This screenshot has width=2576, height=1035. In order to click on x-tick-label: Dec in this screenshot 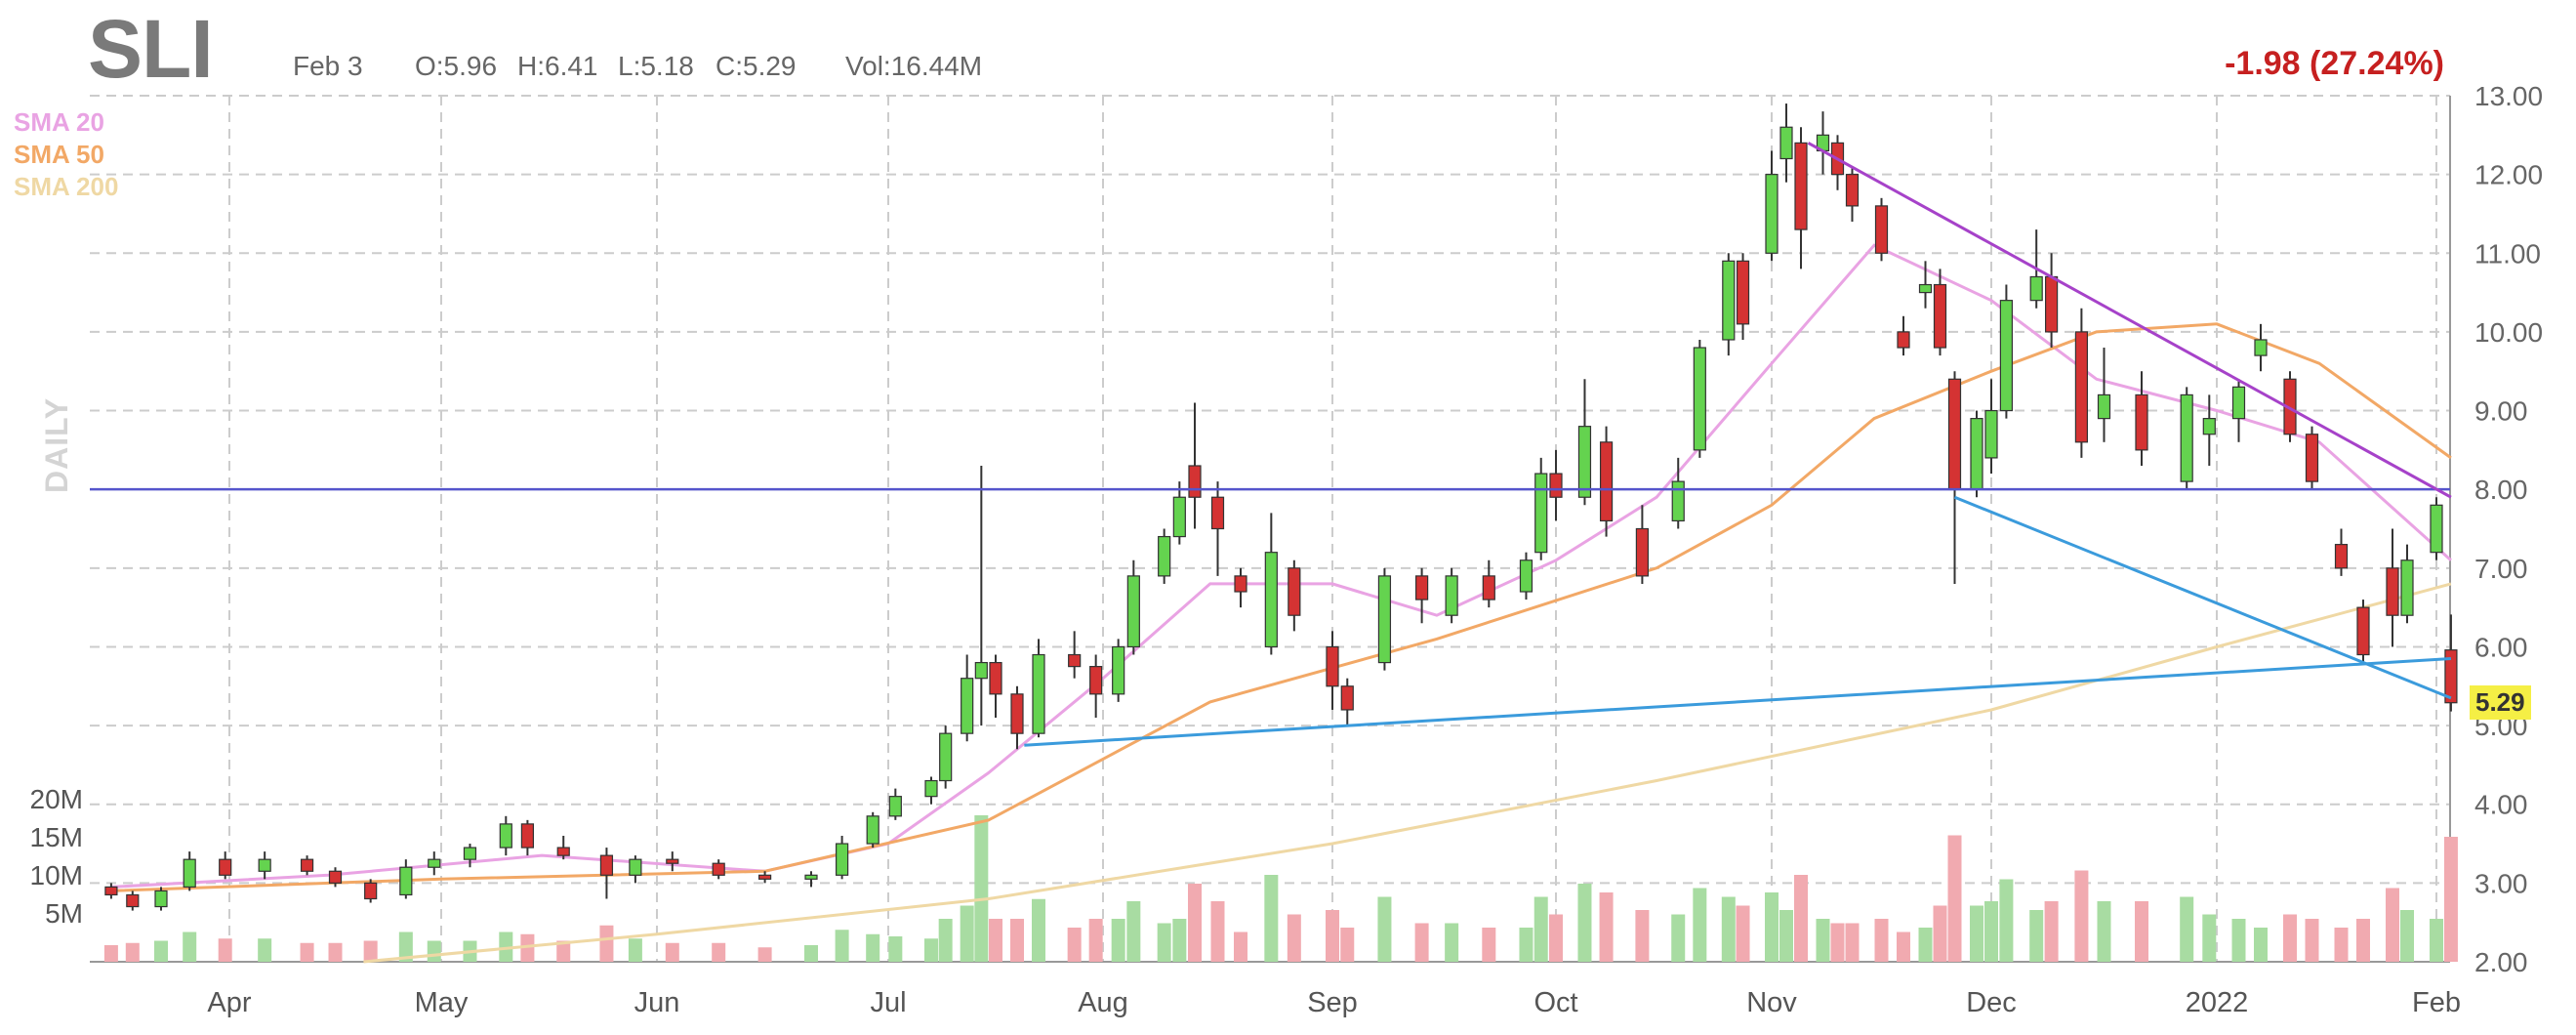, I will do `click(1991, 1002)`.